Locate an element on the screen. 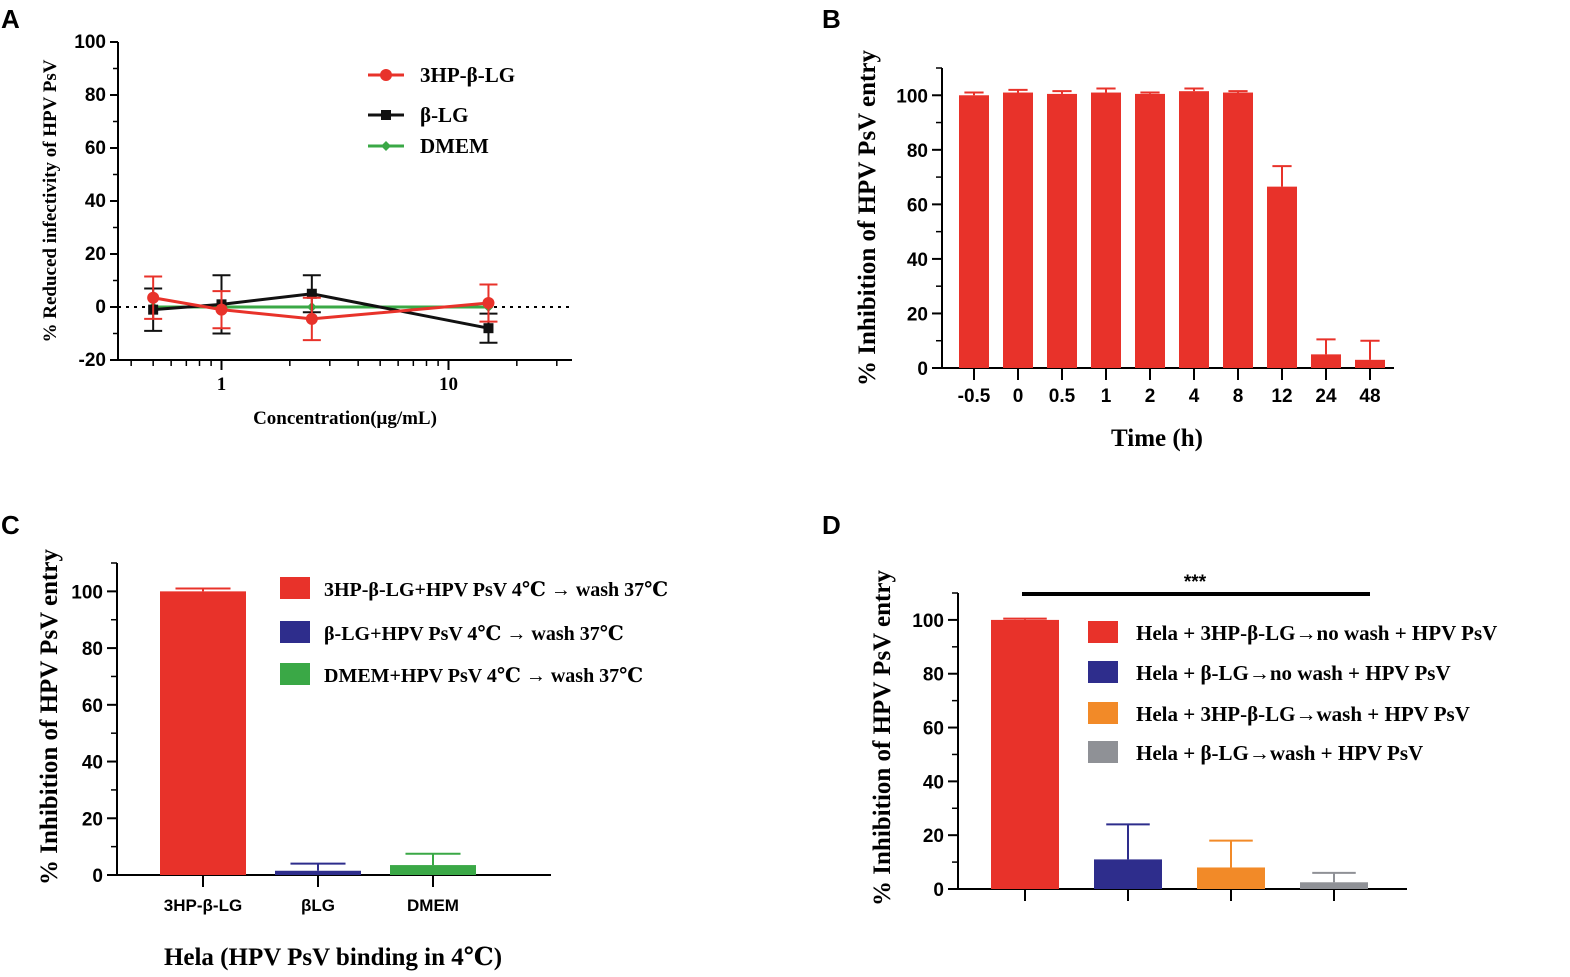 The image size is (1570, 977). y-tick-label-a: 40 is located at coordinates (95, 201).